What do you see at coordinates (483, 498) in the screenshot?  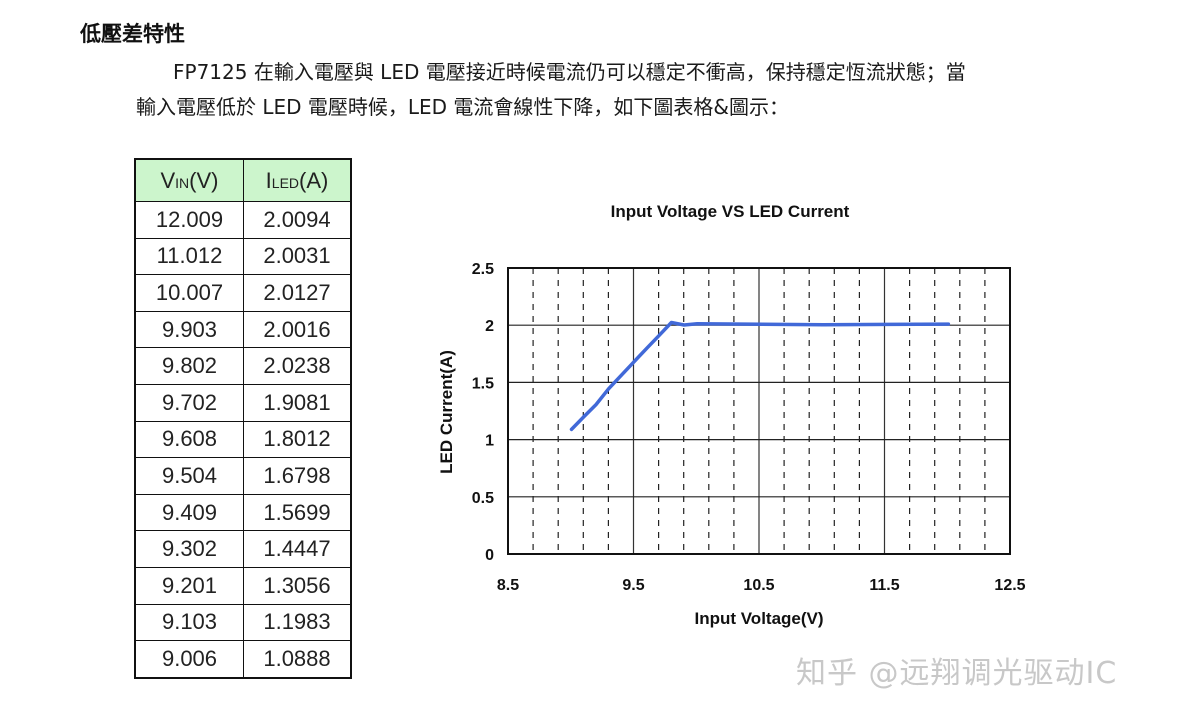 I see `y-tick-label: 0.5` at bounding box center [483, 498].